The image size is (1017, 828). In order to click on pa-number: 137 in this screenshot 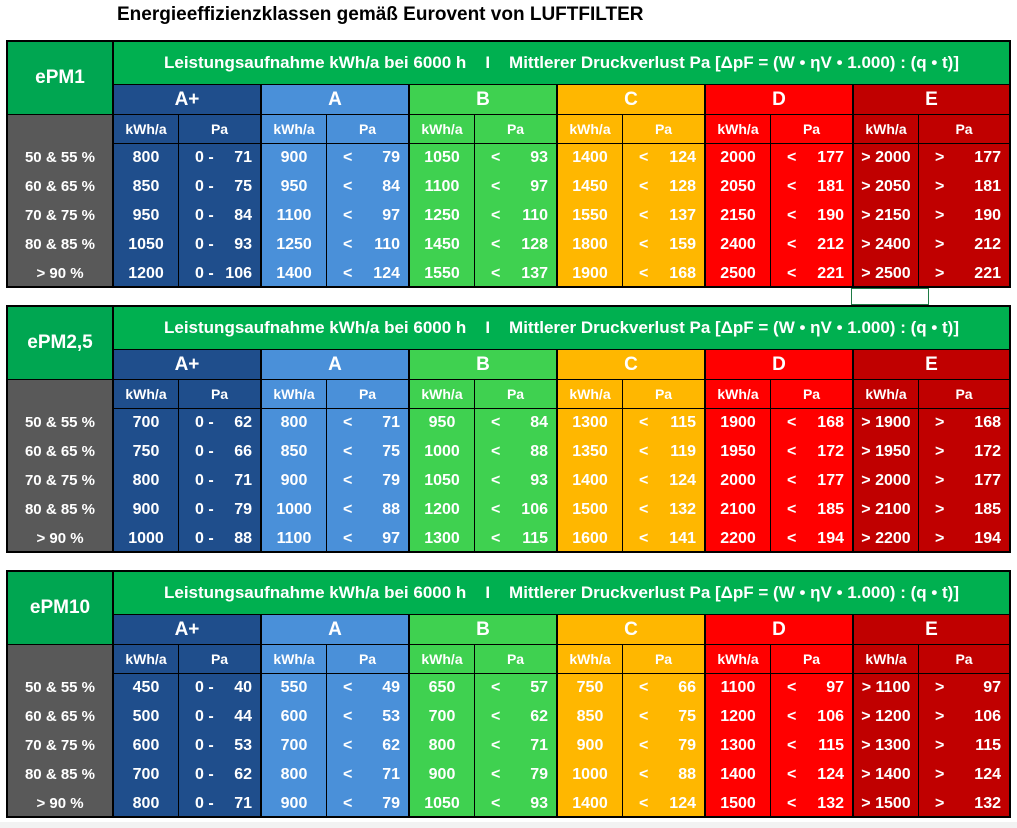, I will do `click(534, 273)`.